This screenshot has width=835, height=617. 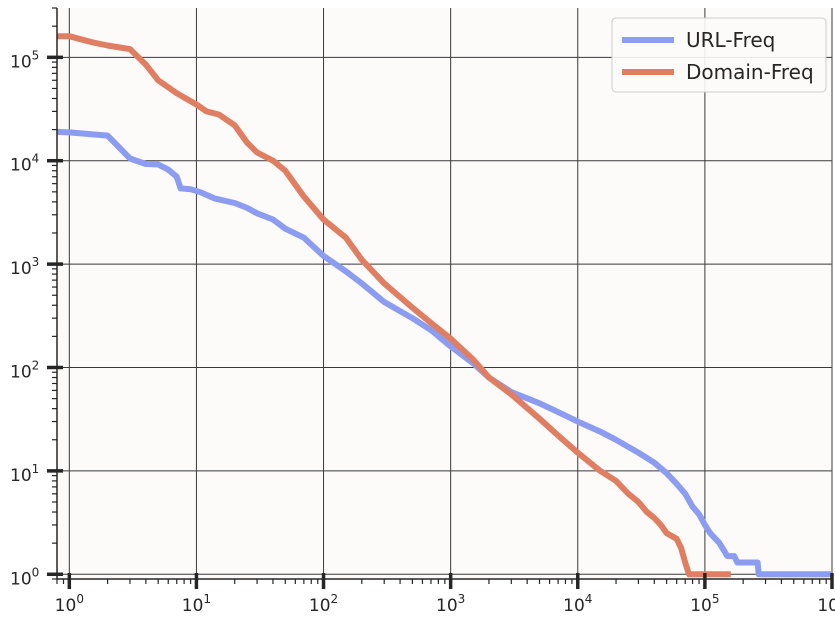 I want to click on legend-label-domain-freq: Domain-Freq, so click(x=750, y=72).